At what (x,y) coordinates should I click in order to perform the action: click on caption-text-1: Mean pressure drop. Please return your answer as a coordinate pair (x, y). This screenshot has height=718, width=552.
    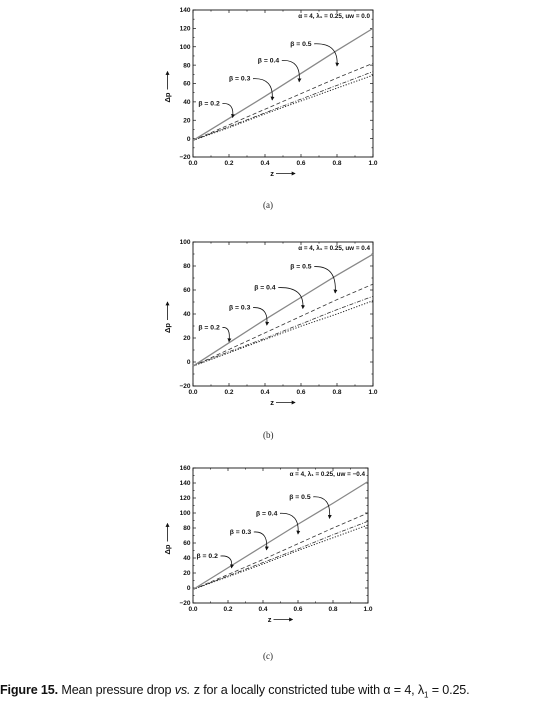
    Looking at the image, I should click on (116, 690).